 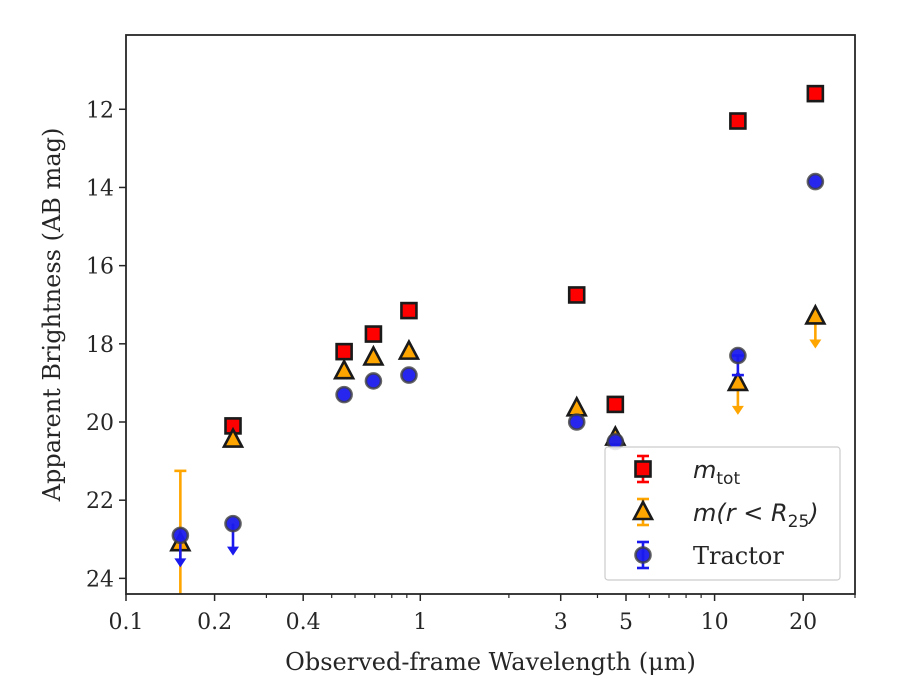 What do you see at coordinates (100, 267) in the screenshot?
I see `y-tick-label: 16` at bounding box center [100, 267].